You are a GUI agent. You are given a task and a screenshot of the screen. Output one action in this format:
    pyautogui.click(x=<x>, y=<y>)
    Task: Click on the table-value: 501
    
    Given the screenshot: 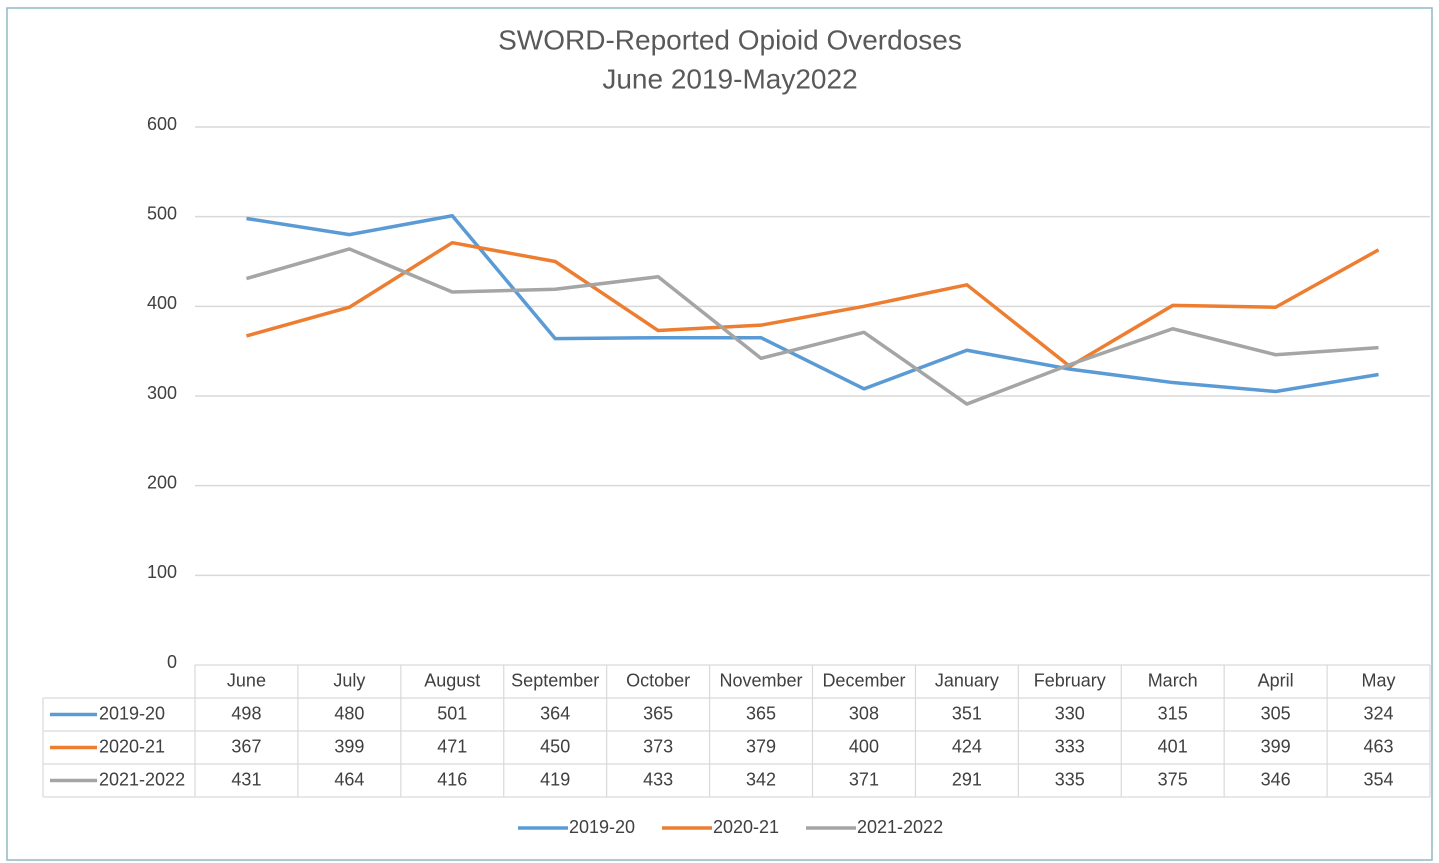 What is the action you would take?
    pyautogui.click(x=452, y=713)
    